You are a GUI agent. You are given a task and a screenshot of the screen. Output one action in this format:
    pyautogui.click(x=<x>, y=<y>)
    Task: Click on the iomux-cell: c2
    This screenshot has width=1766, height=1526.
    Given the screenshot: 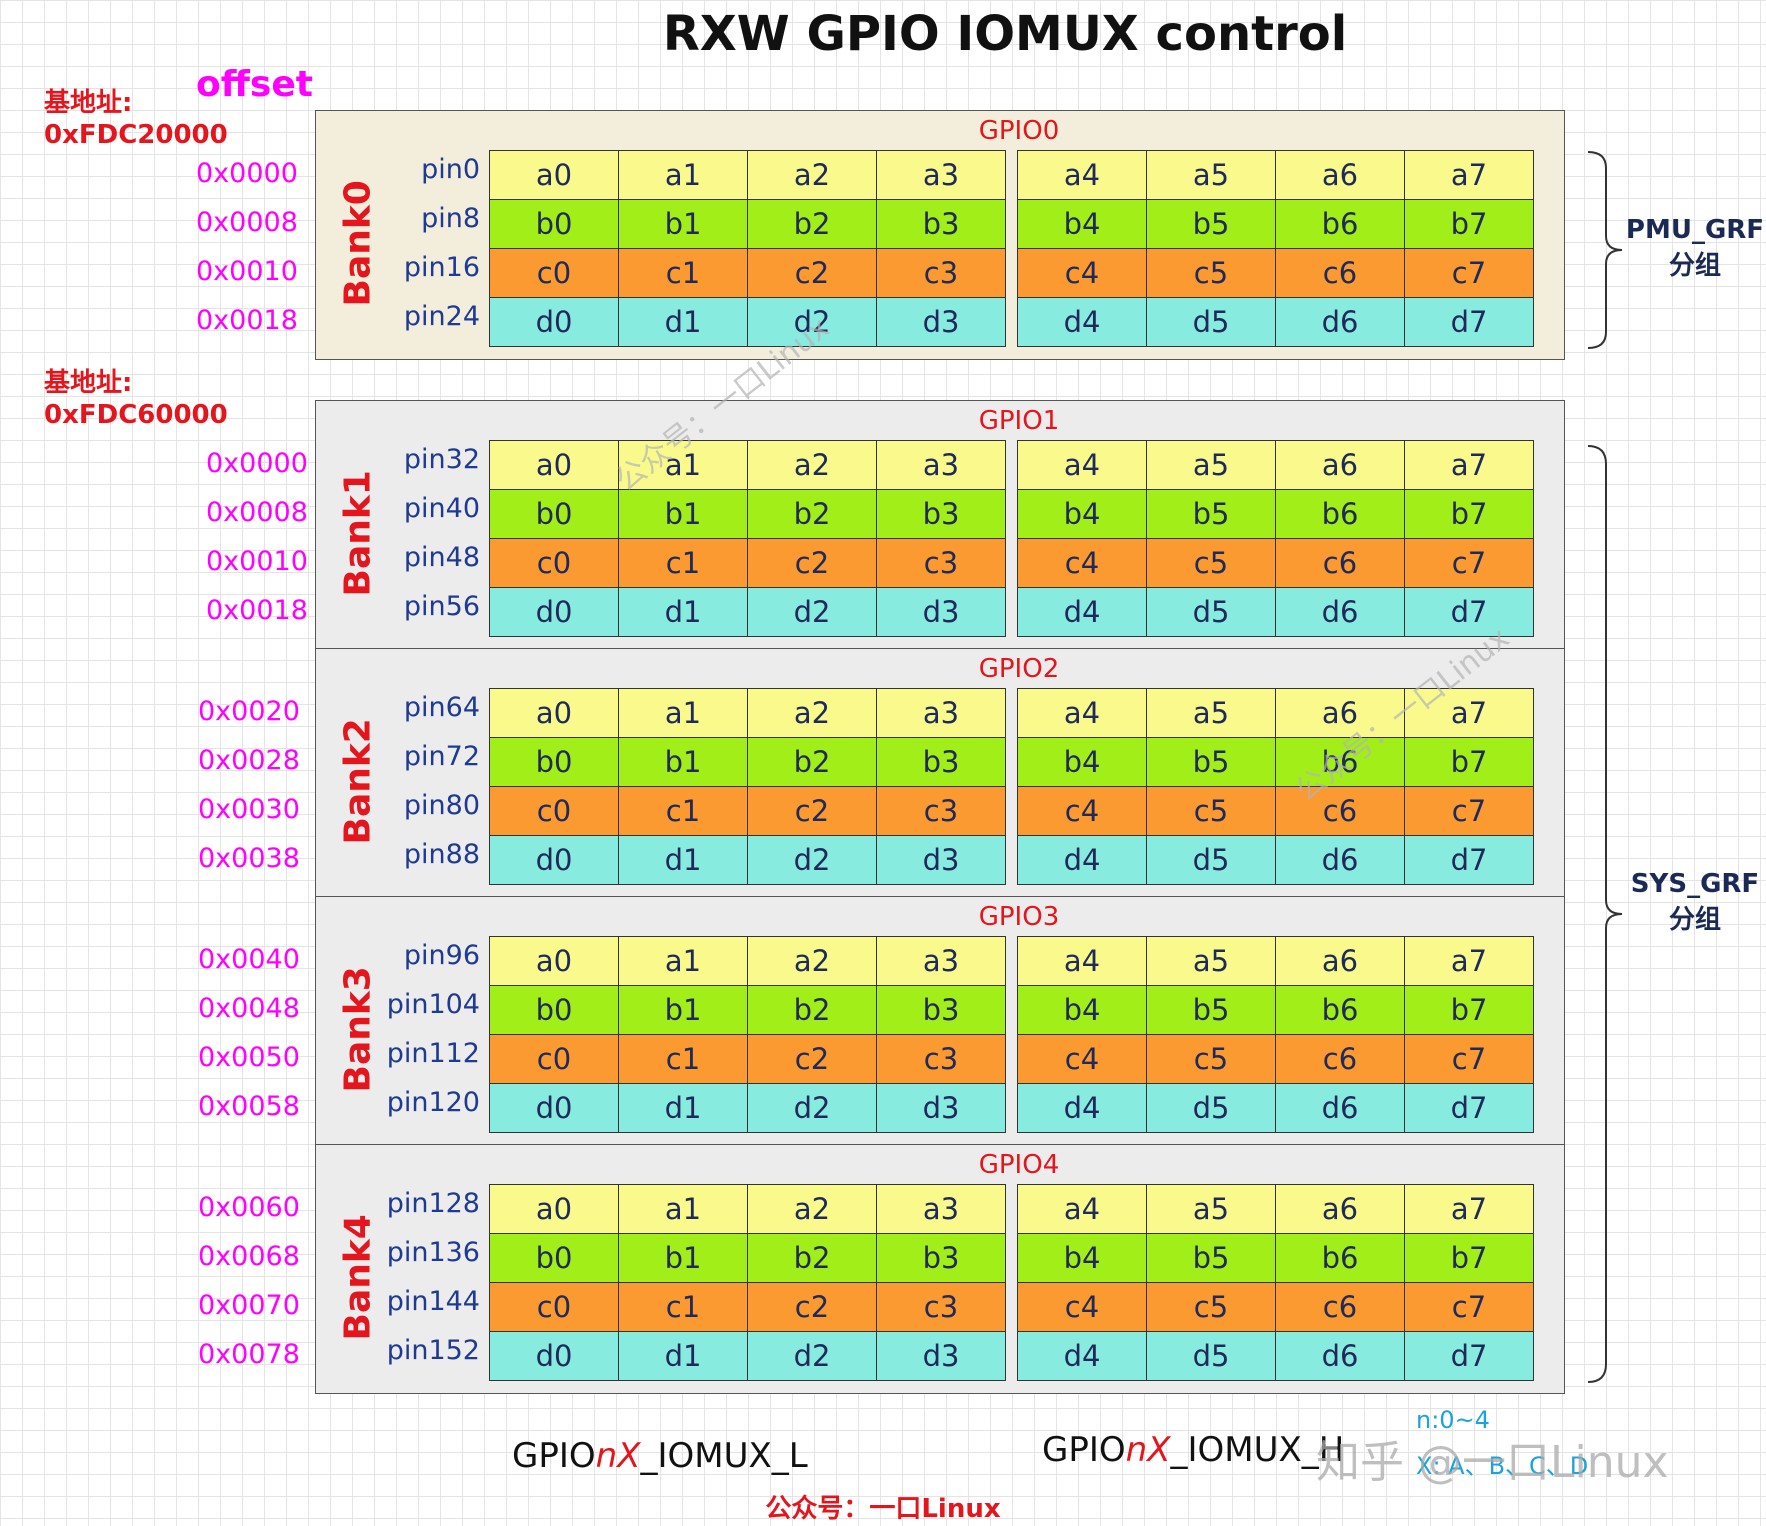 What is the action you would take?
    pyautogui.click(x=812, y=563)
    